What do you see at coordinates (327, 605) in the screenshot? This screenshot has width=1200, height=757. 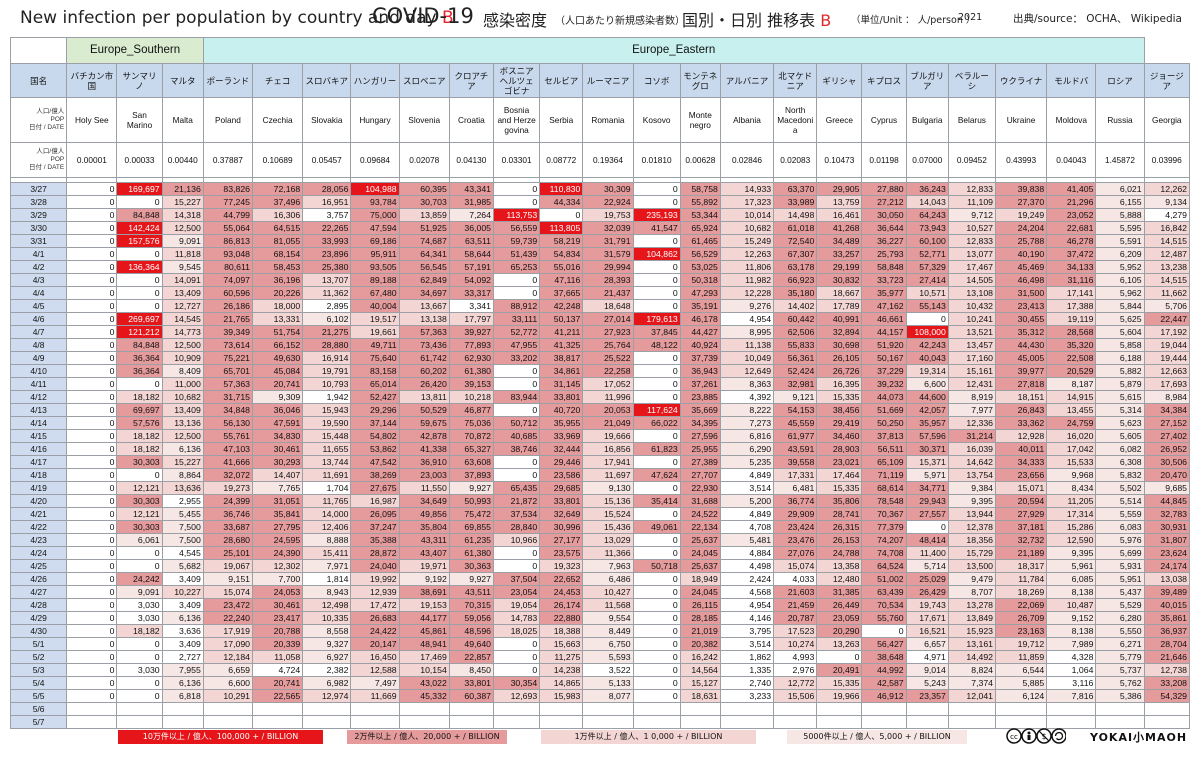 I see `data-cell: 12,498` at bounding box center [327, 605].